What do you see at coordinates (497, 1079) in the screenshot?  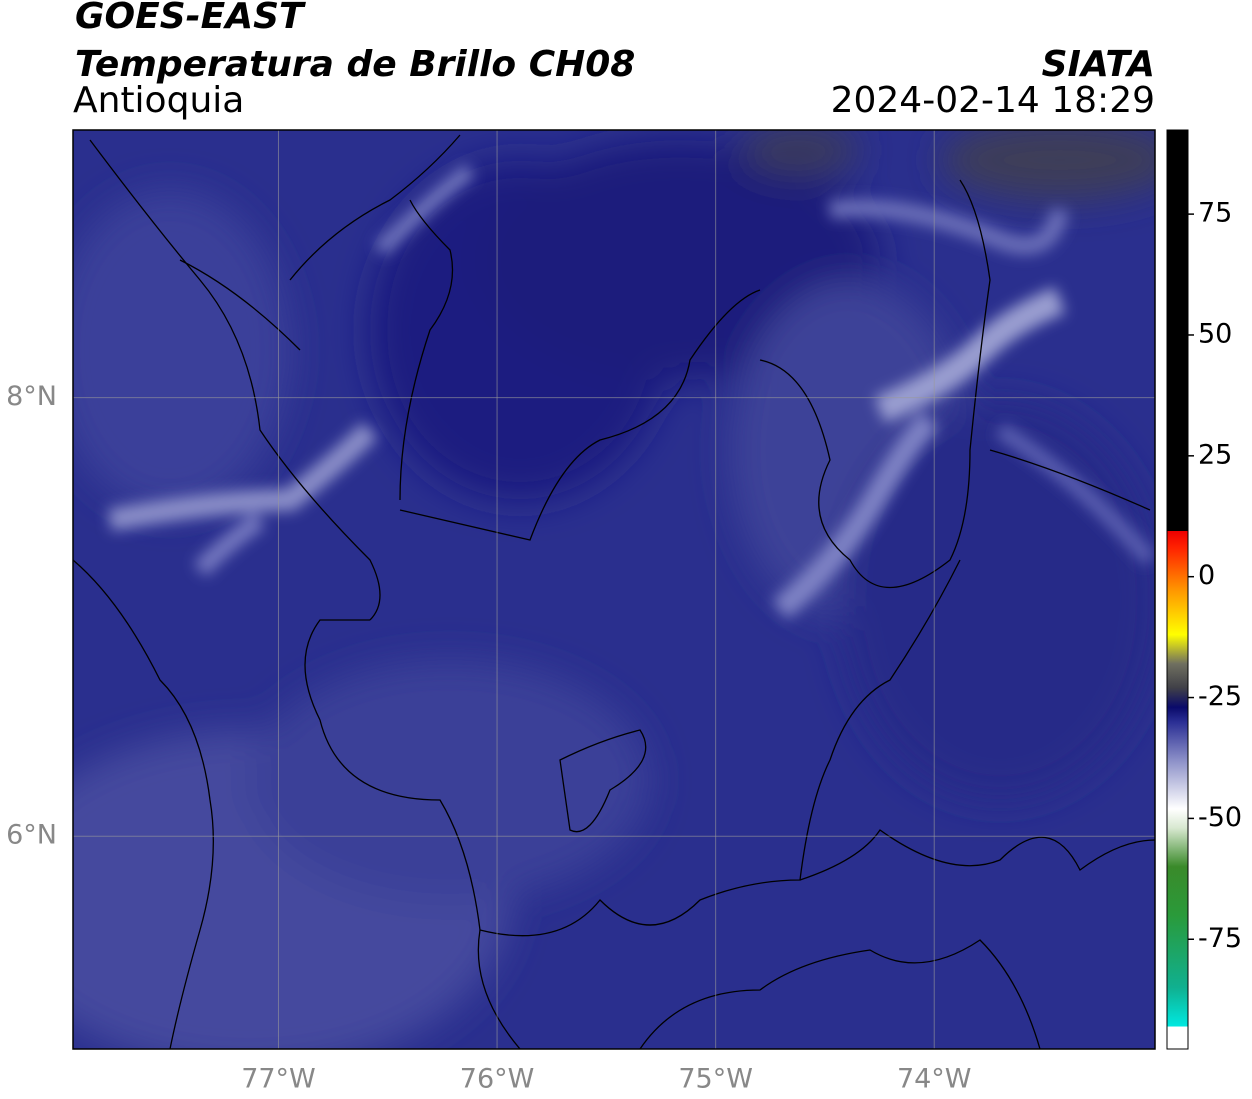 I see `x-tick-label: 76°W` at bounding box center [497, 1079].